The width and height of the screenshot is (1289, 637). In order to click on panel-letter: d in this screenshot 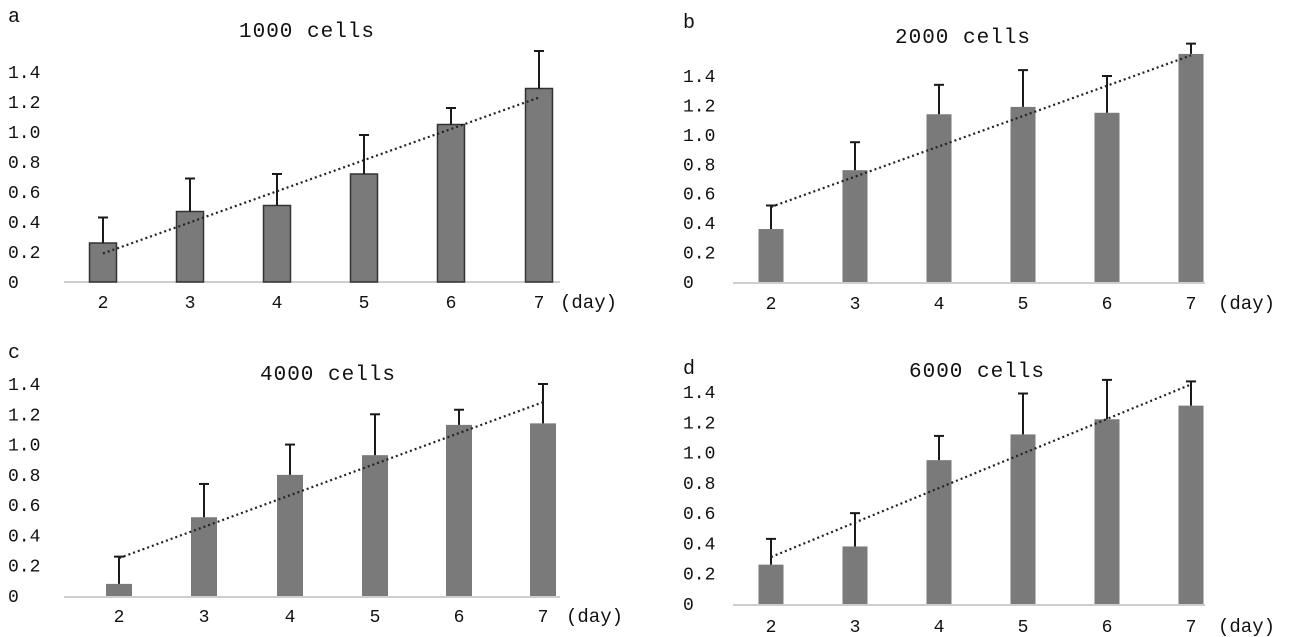, I will do `click(689, 369)`.